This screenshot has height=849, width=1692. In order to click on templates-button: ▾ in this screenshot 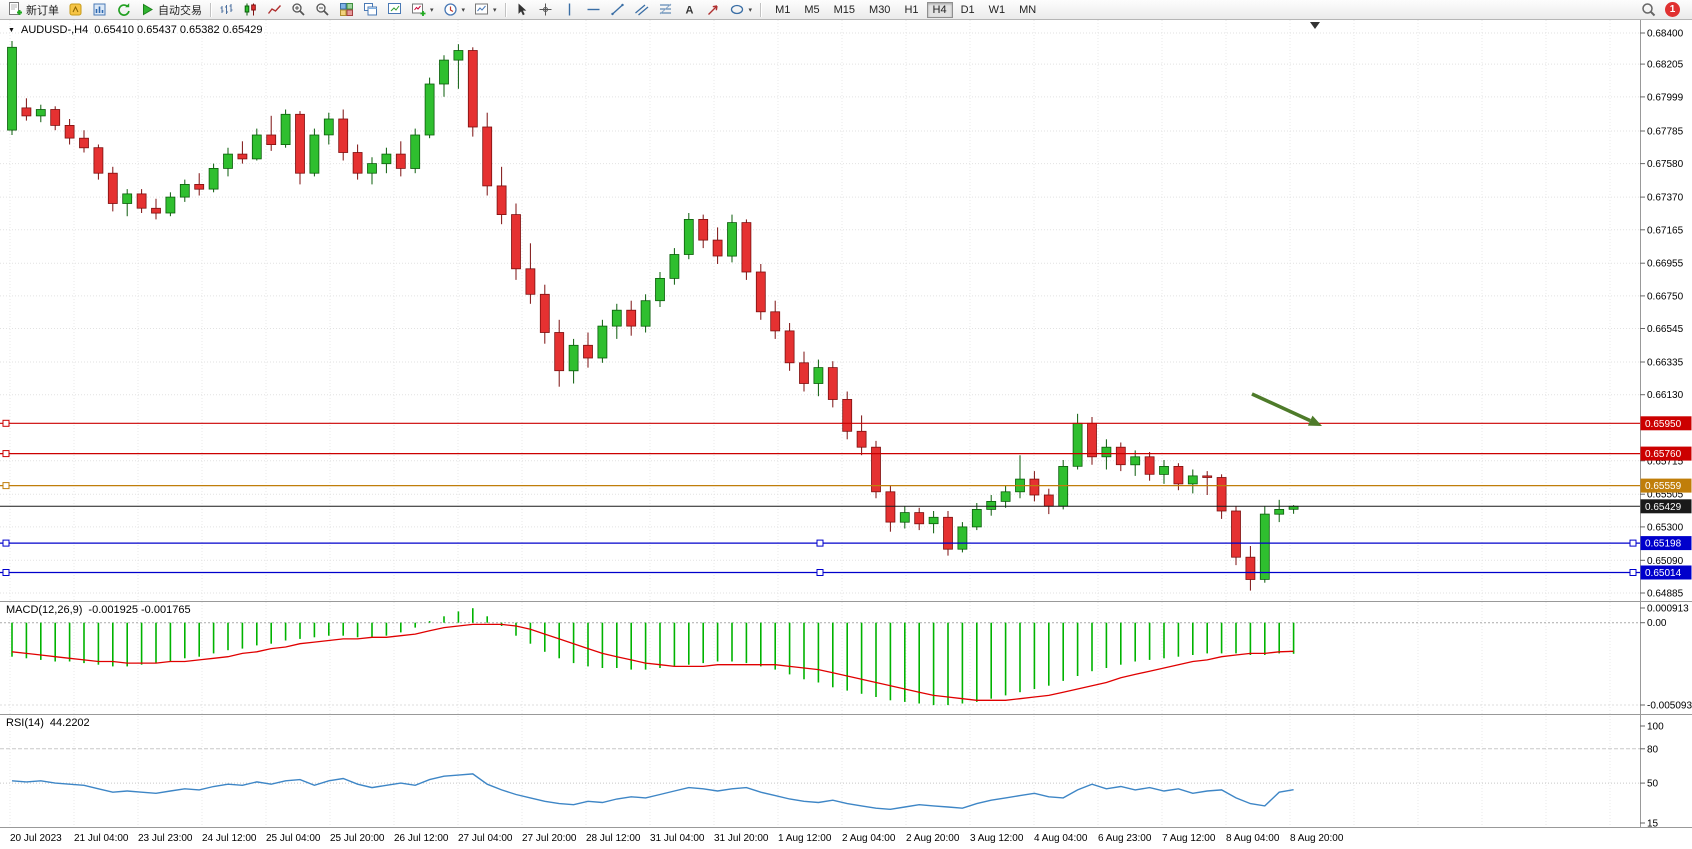, I will do `click(485, 10)`.